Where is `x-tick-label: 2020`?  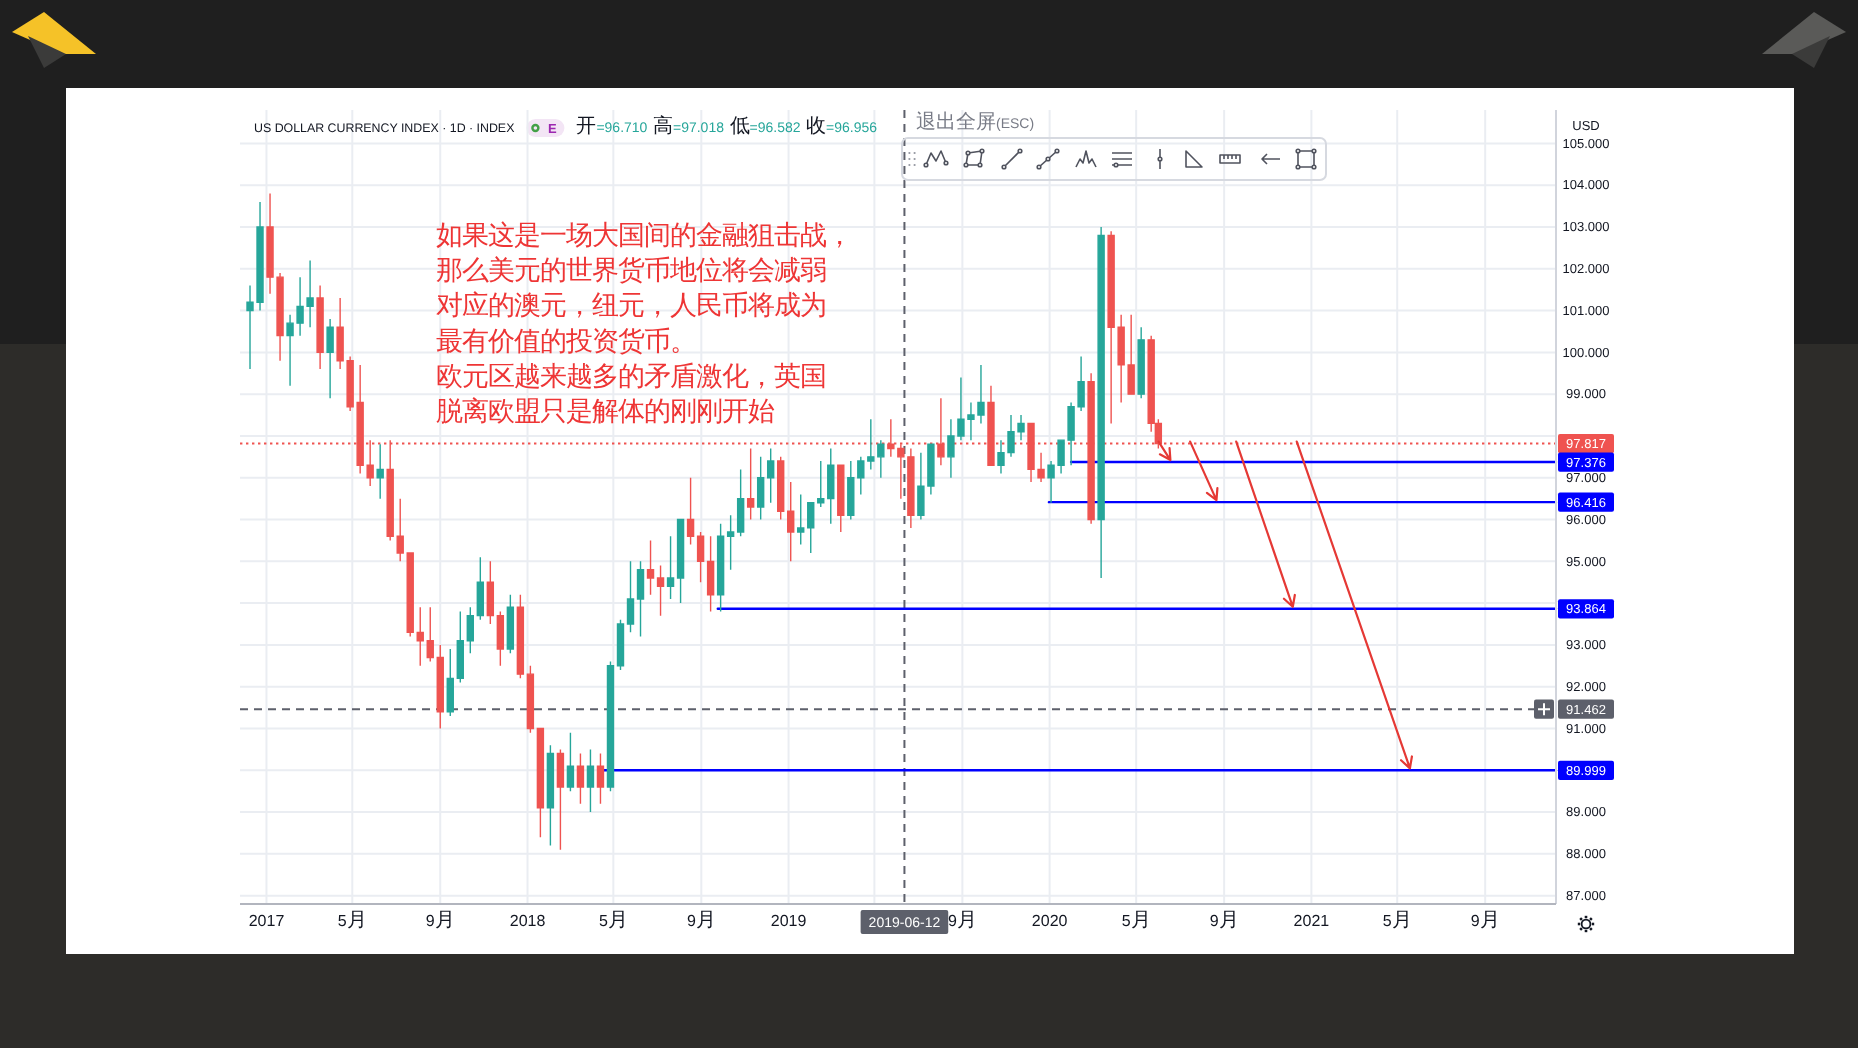
x-tick-label: 2020 is located at coordinates (1050, 921).